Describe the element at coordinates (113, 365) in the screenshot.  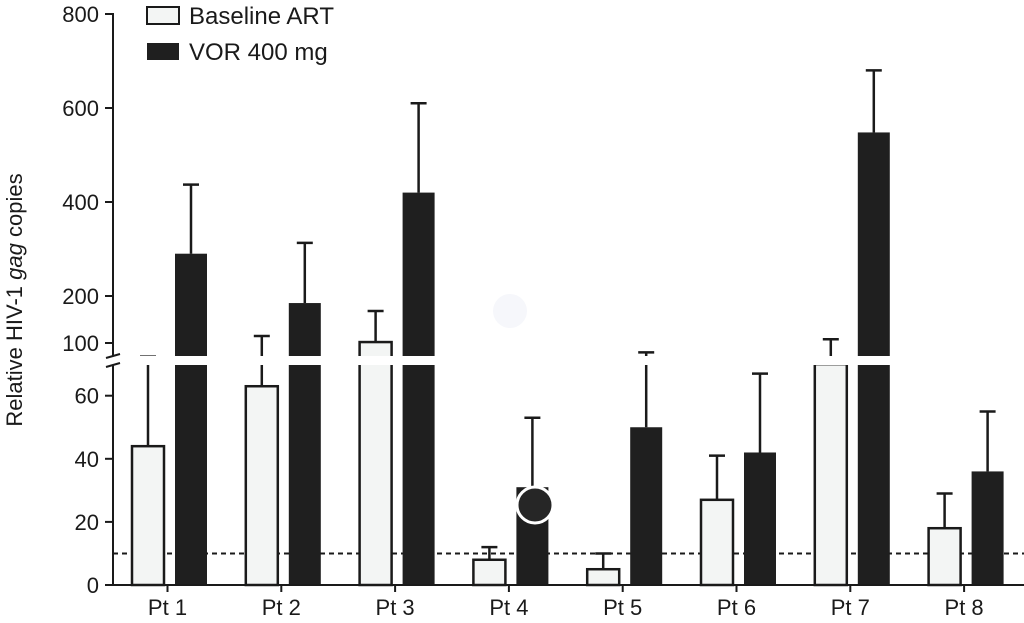
I see `axis-break-mark-bottom` at that location.